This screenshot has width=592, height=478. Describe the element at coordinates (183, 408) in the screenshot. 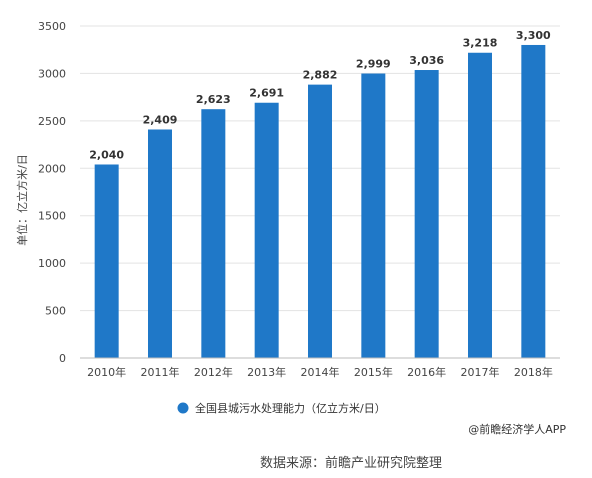

I see `legend-swatch` at that location.